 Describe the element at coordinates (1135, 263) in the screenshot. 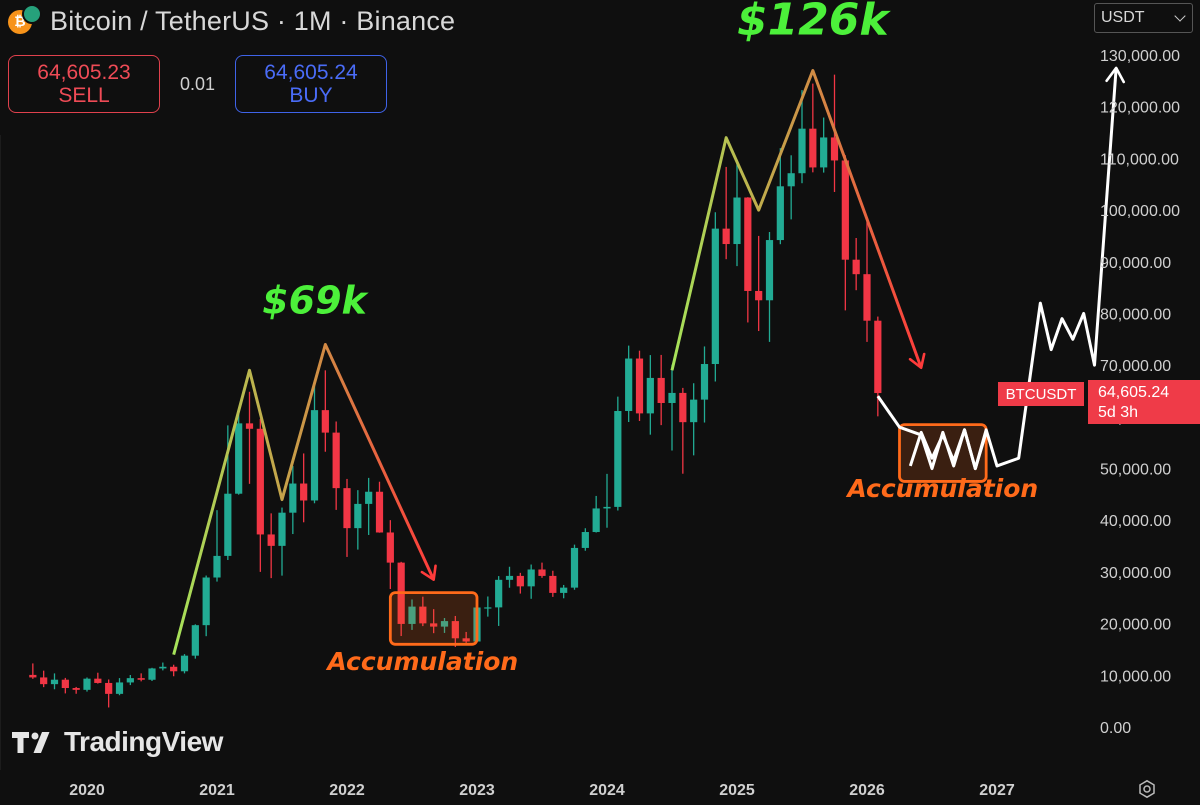

I see `y-tick-label: 90,000.00` at that location.